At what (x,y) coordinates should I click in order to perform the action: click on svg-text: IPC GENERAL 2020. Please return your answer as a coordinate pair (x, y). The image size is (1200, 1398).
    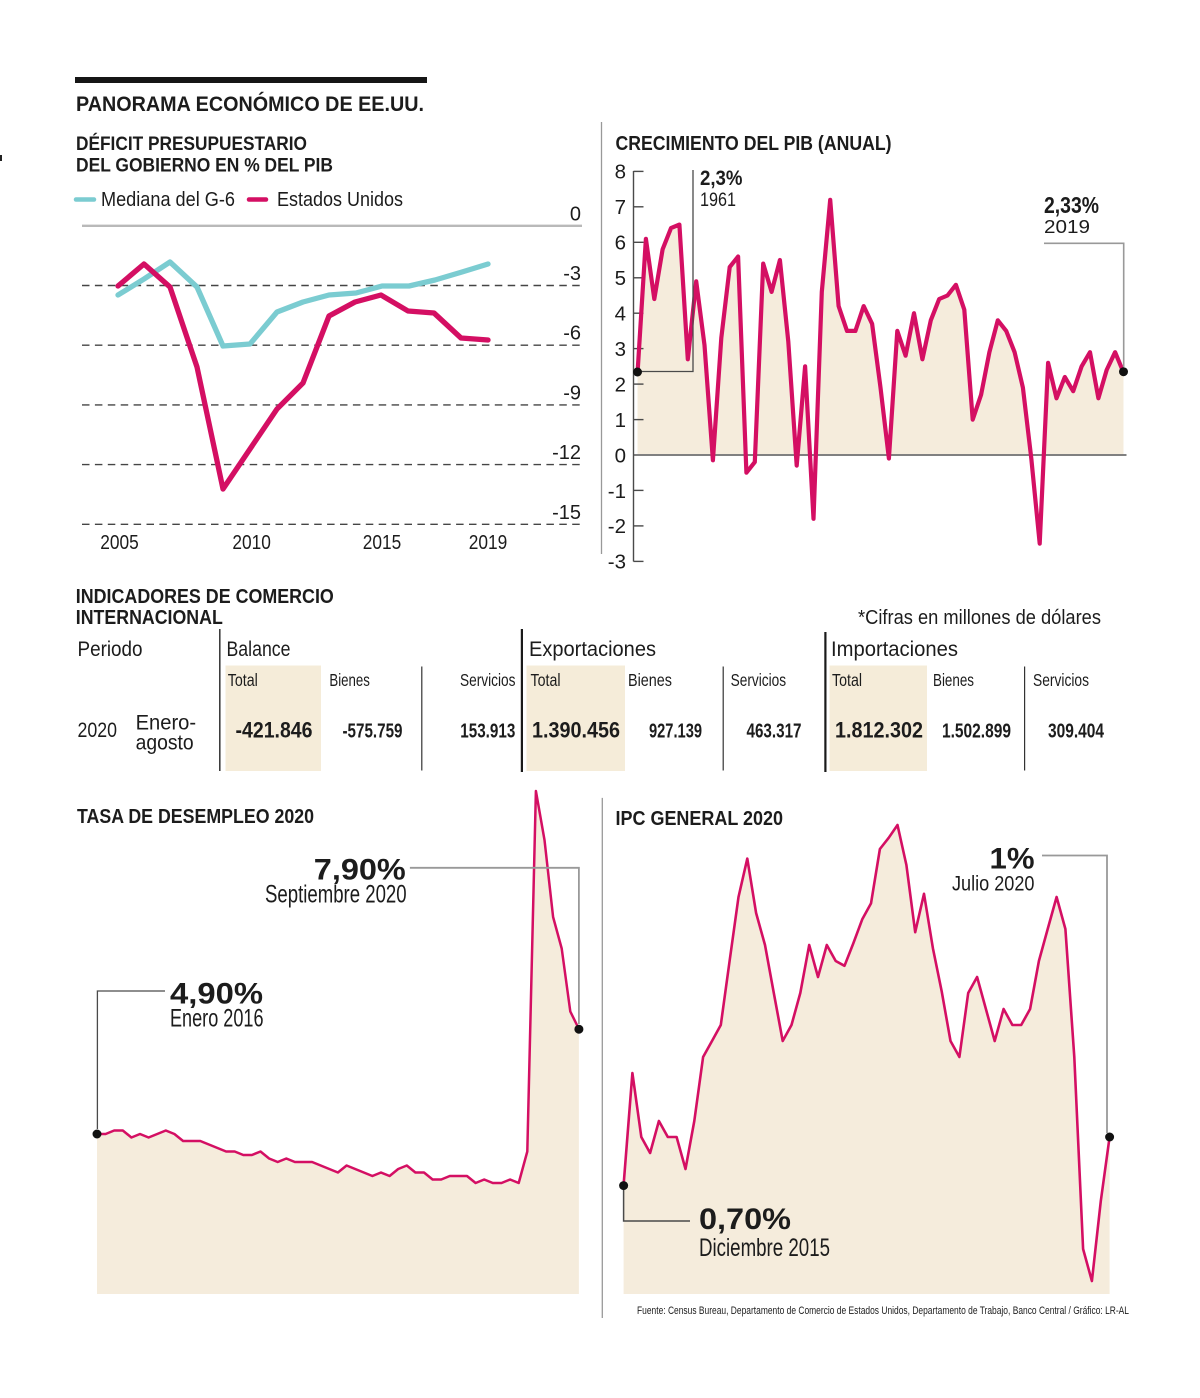
    Looking at the image, I should click on (700, 819).